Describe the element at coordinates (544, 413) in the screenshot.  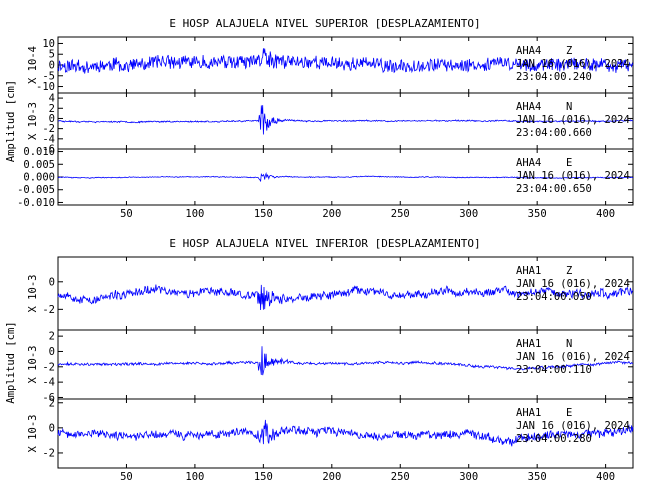
I see `station-label: AHA1 E` at that location.